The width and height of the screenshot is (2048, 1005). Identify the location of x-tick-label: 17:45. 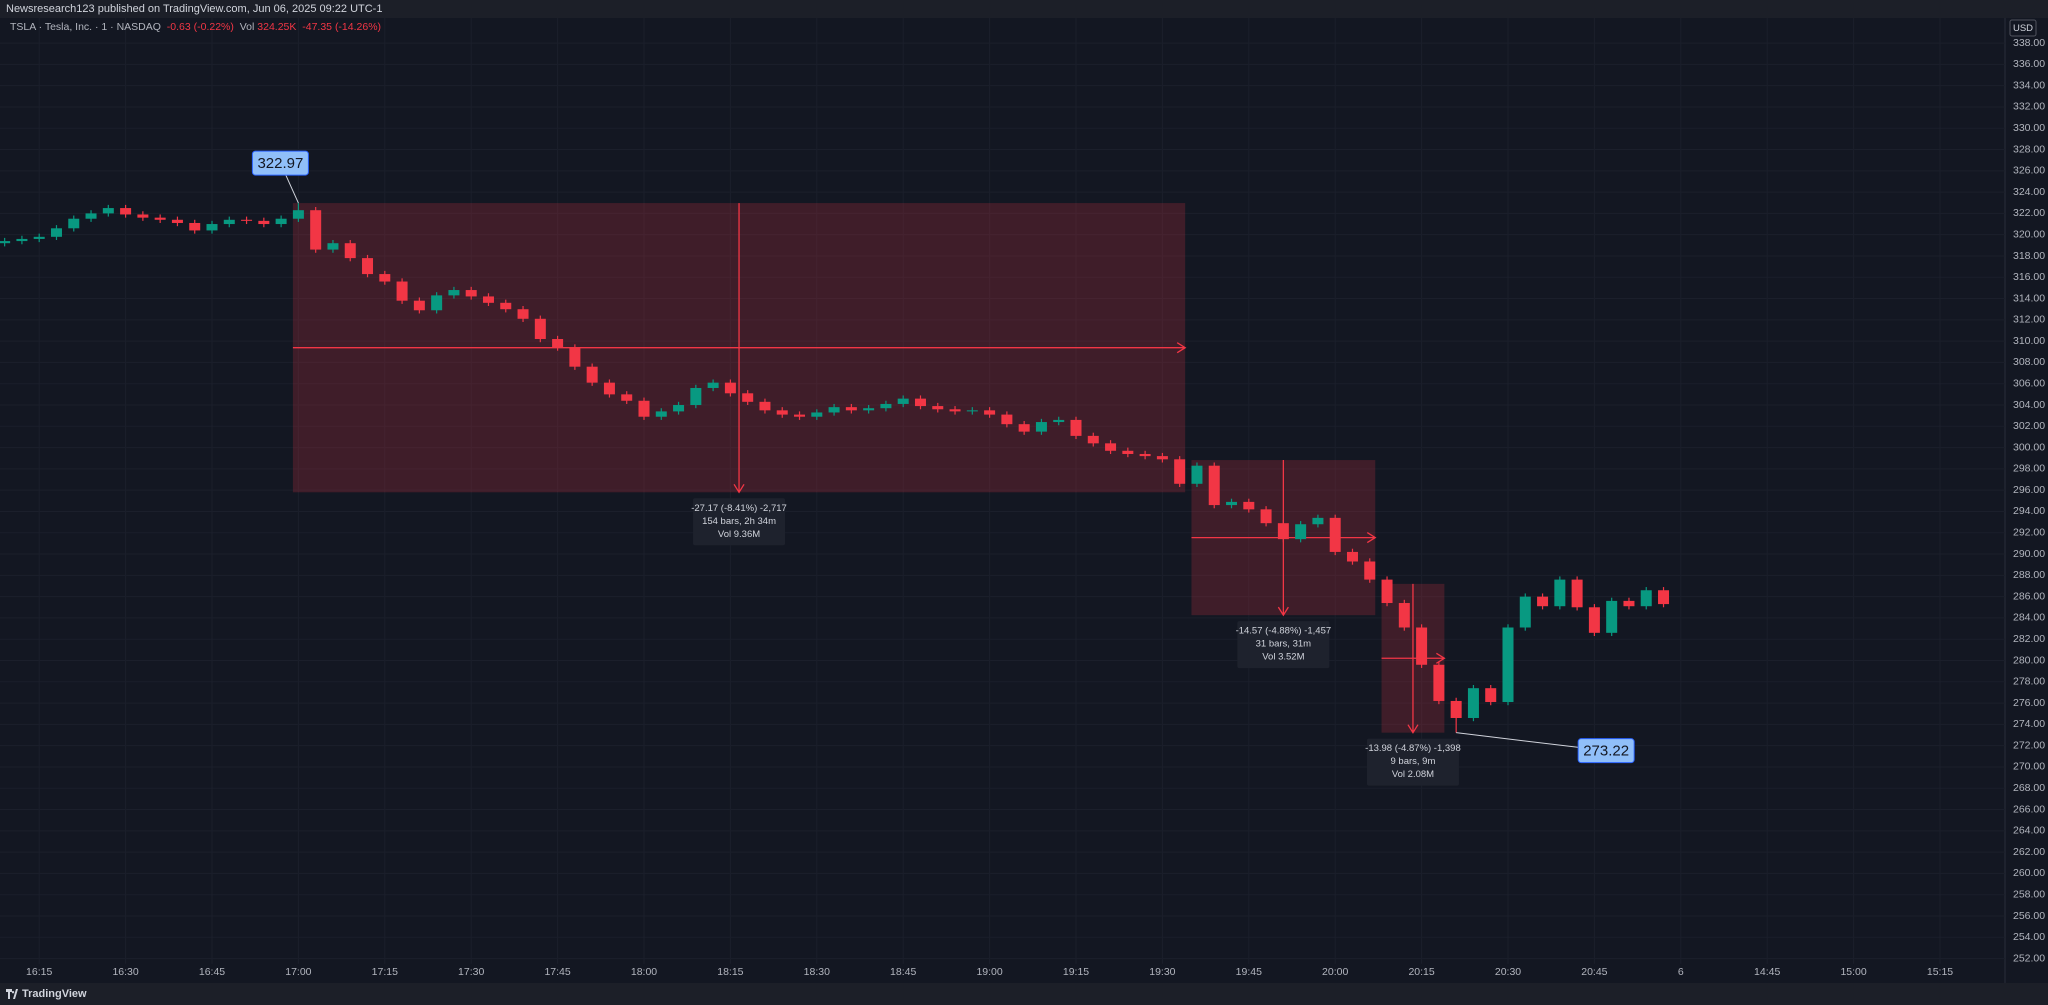
(557, 972).